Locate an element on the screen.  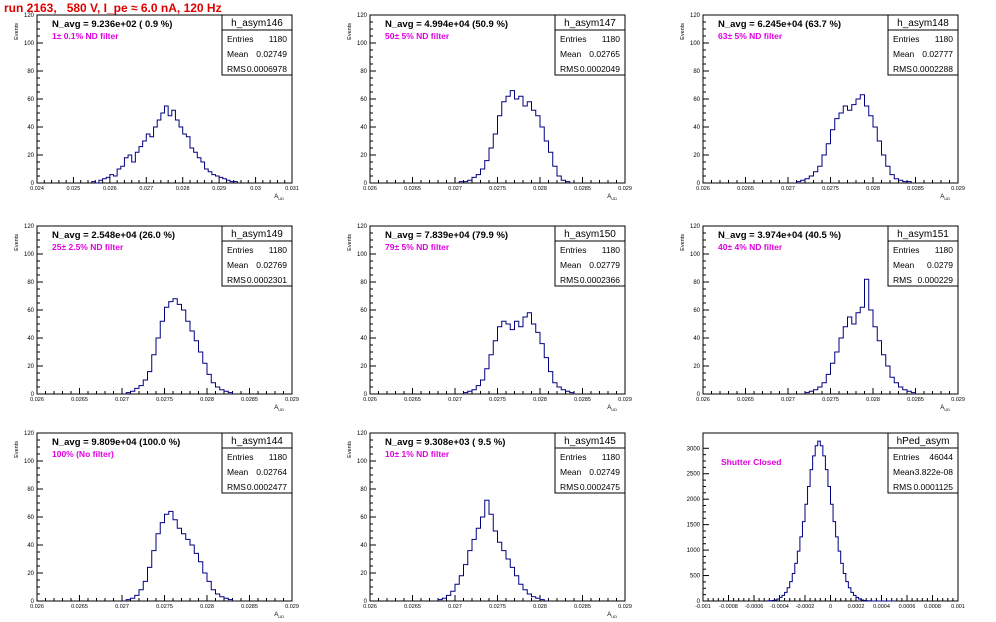
y-axis-title: Events is located at coordinates (350, 449).